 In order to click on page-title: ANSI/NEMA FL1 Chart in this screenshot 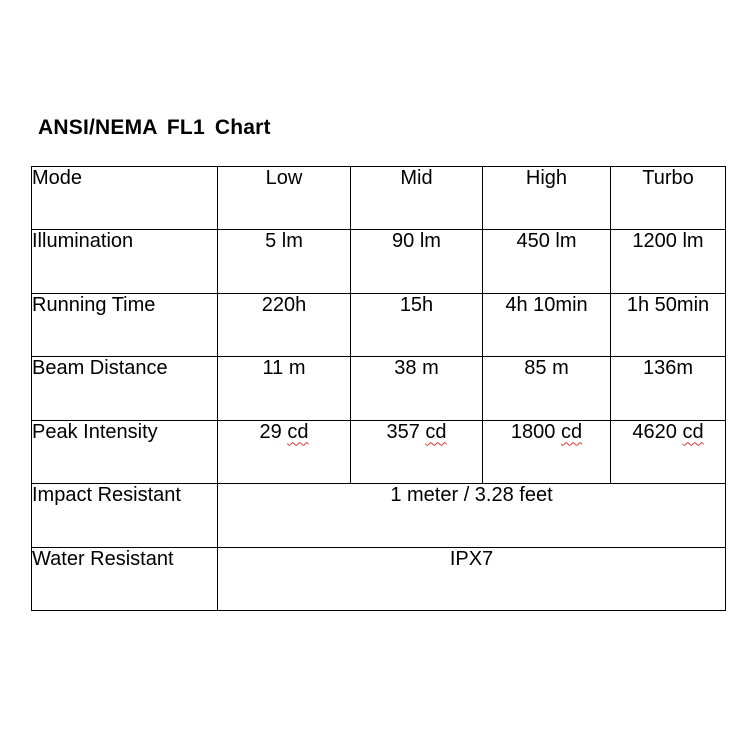, I will do `click(154, 127)`.